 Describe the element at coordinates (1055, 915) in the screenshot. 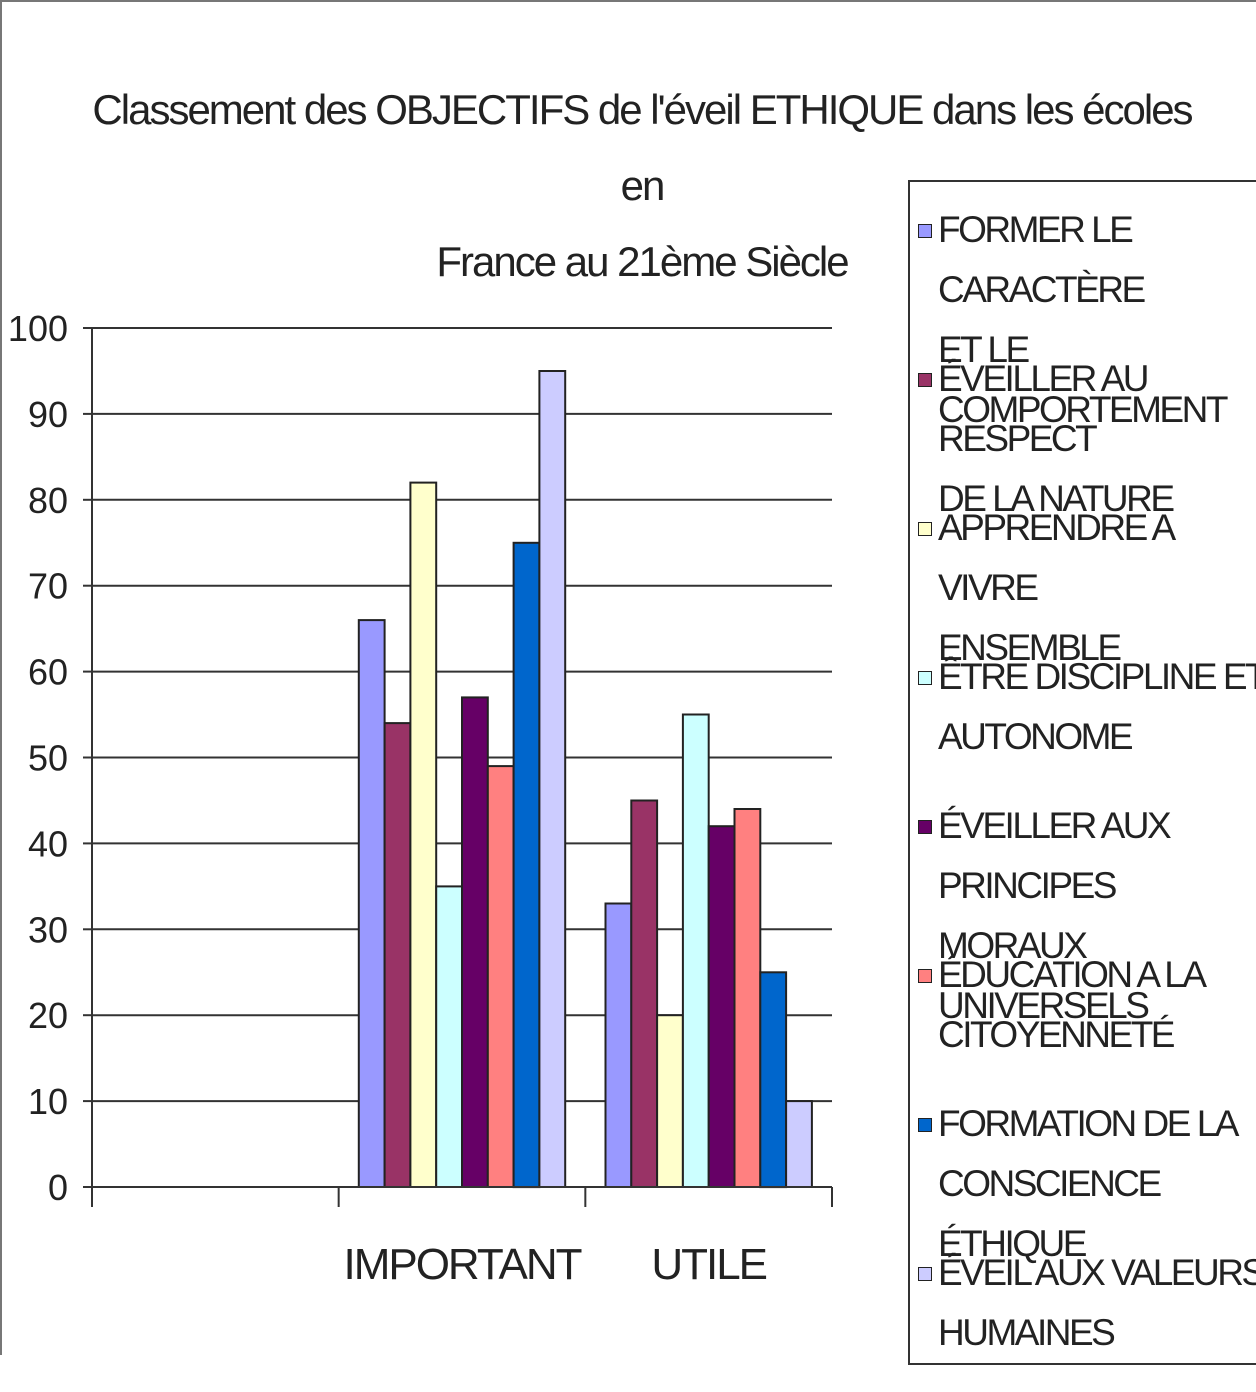

I see `legend-label: ÉVEILLER AUX PRINCIPES MORAUX UNIVERSELS` at that location.